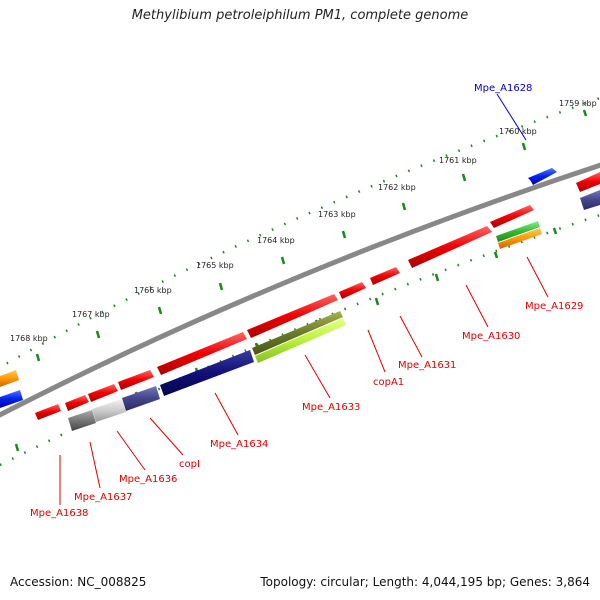 Image resolution: width=600 pixels, height=600 pixels. What do you see at coordinates (518, 131) in the screenshot?
I see `kbp-label-1760: 1760 kbp` at bounding box center [518, 131].